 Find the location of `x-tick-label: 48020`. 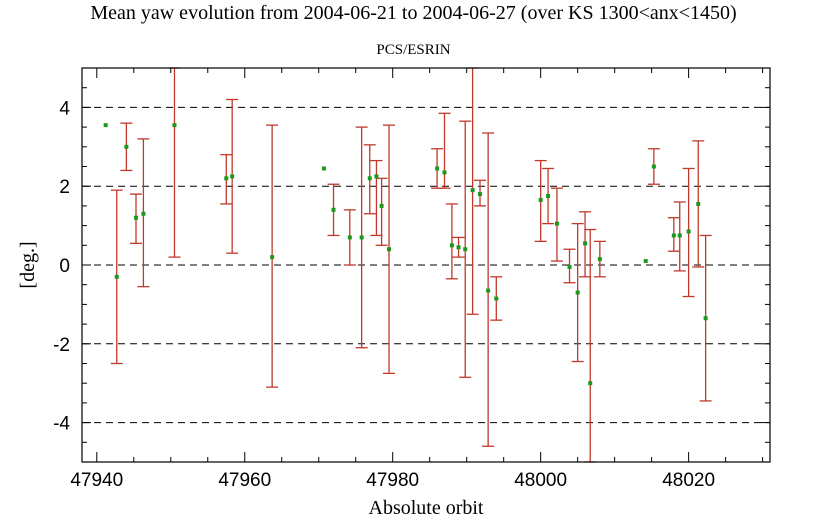

x-tick-label: 48020 is located at coordinates (688, 480).